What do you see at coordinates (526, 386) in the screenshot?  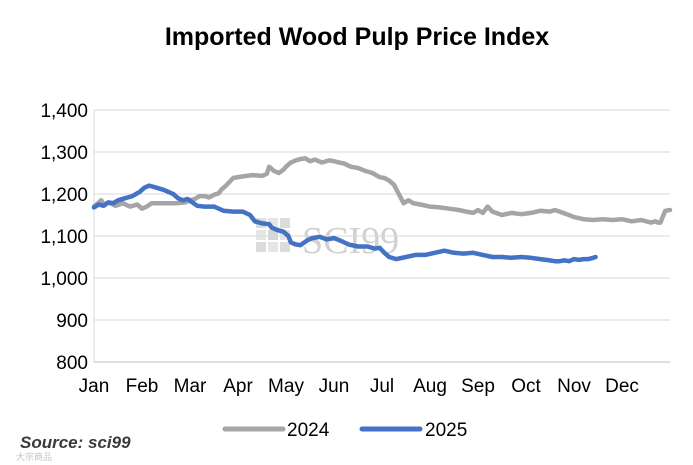 I see `x-tick-label: Oct` at bounding box center [526, 386].